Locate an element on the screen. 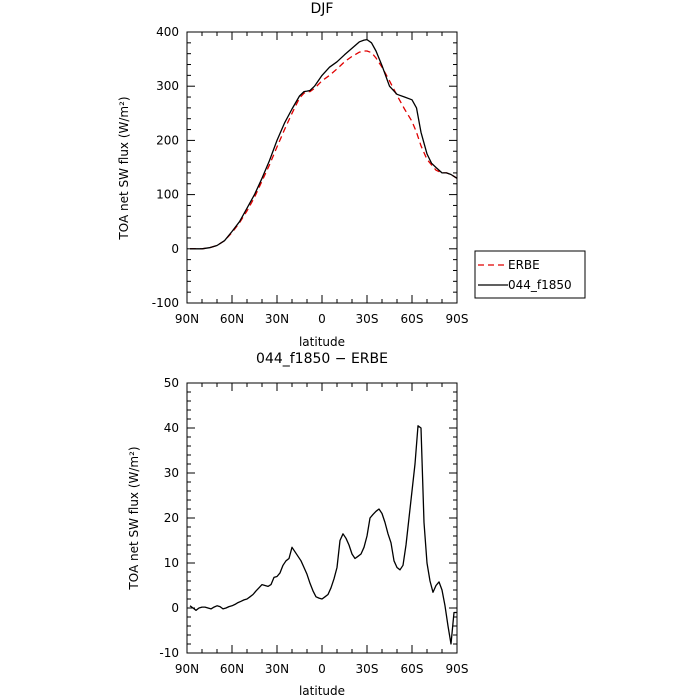 This screenshot has height=700, width=700. legend-label-044-f1850: 044_f1850 is located at coordinates (540, 285).